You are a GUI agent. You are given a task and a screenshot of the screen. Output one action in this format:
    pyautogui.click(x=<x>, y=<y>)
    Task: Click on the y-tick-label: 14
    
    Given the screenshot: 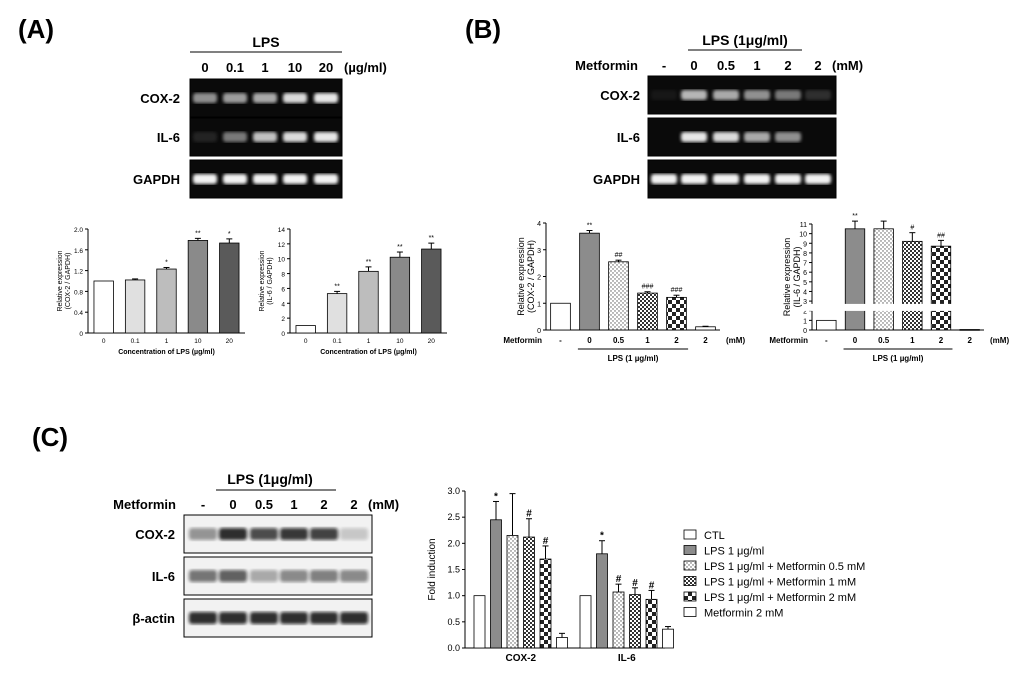 What is the action you would take?
    pyautogui.click(x=282, y=230)
    